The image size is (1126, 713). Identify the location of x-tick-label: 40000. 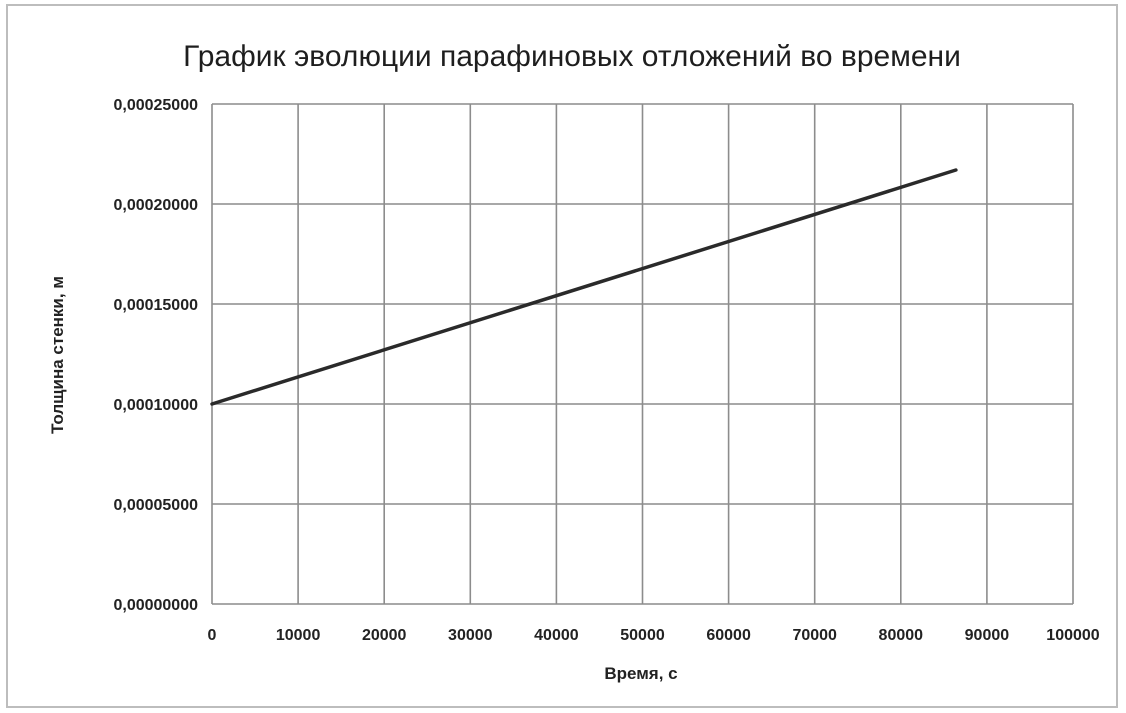
(556, 635).